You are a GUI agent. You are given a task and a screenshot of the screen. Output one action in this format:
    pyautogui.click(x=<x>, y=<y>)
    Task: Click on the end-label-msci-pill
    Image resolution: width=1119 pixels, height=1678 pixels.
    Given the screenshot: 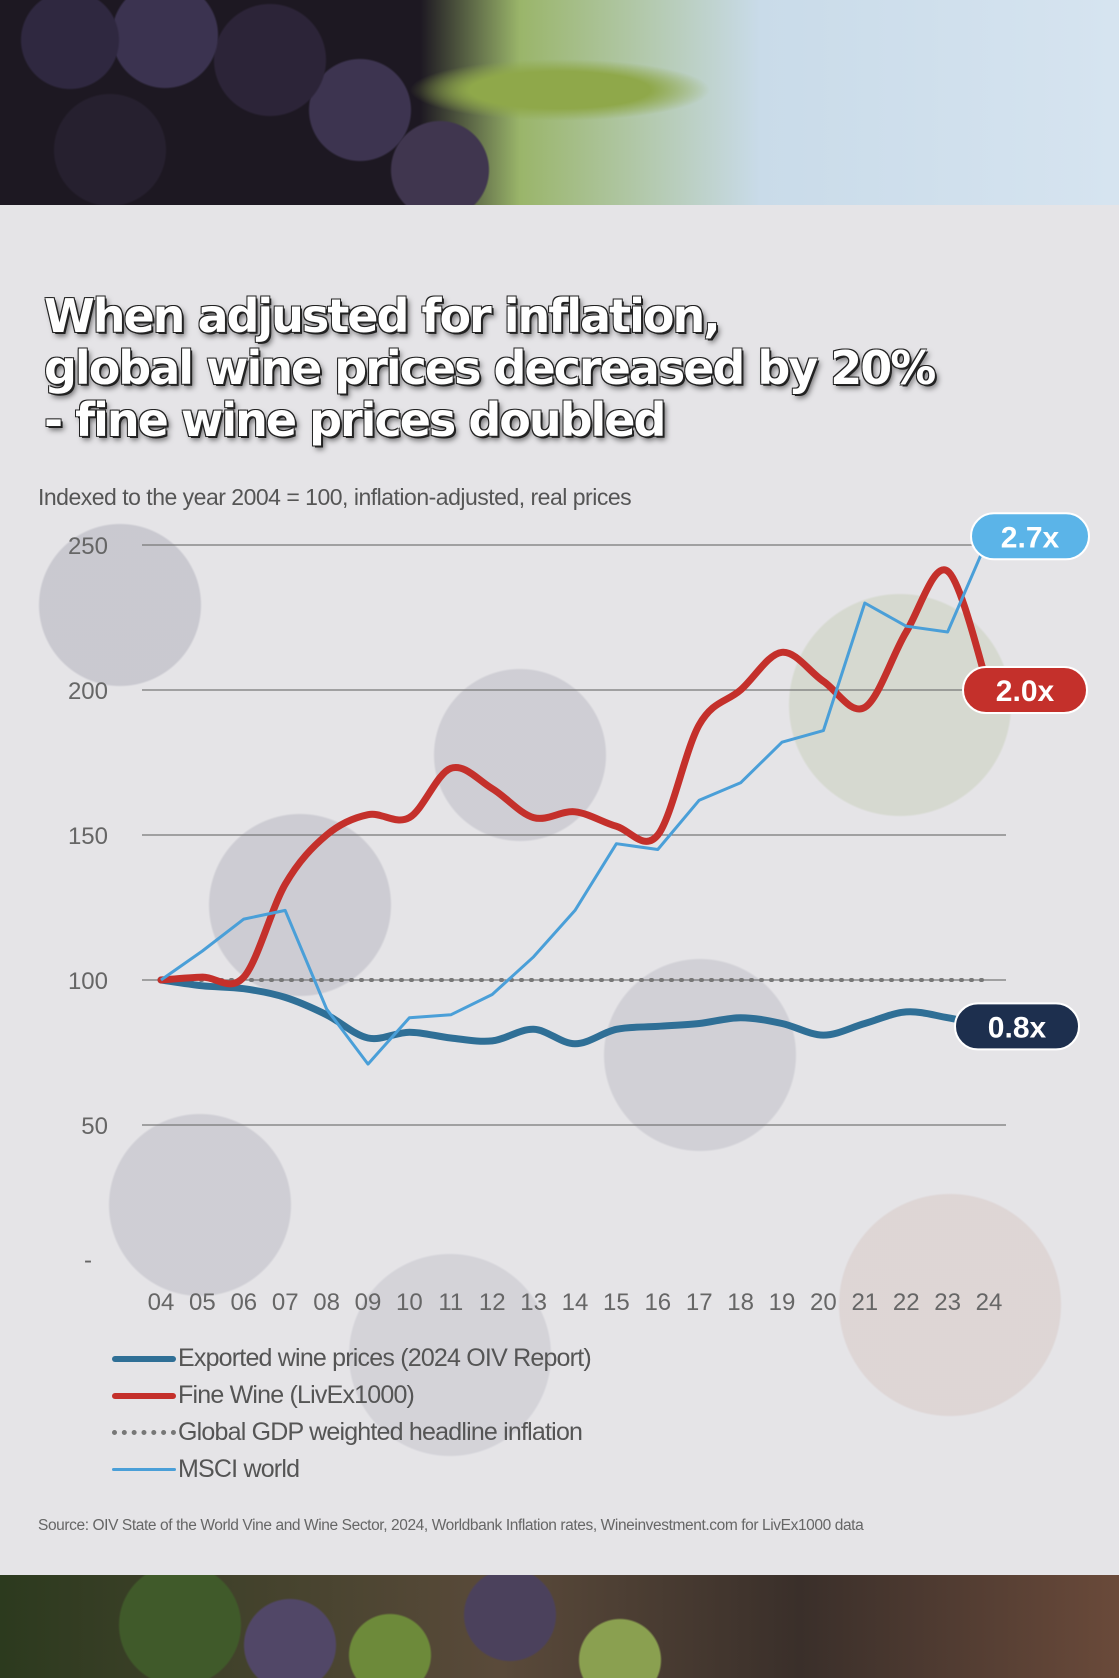 What is the action you would take?
    pyautogui.click(x=1030, y=536)
    